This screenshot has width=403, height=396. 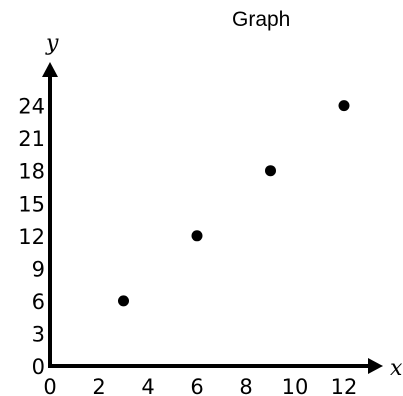 I want to click on y-axis-arrow, so click(x=50, y=69).